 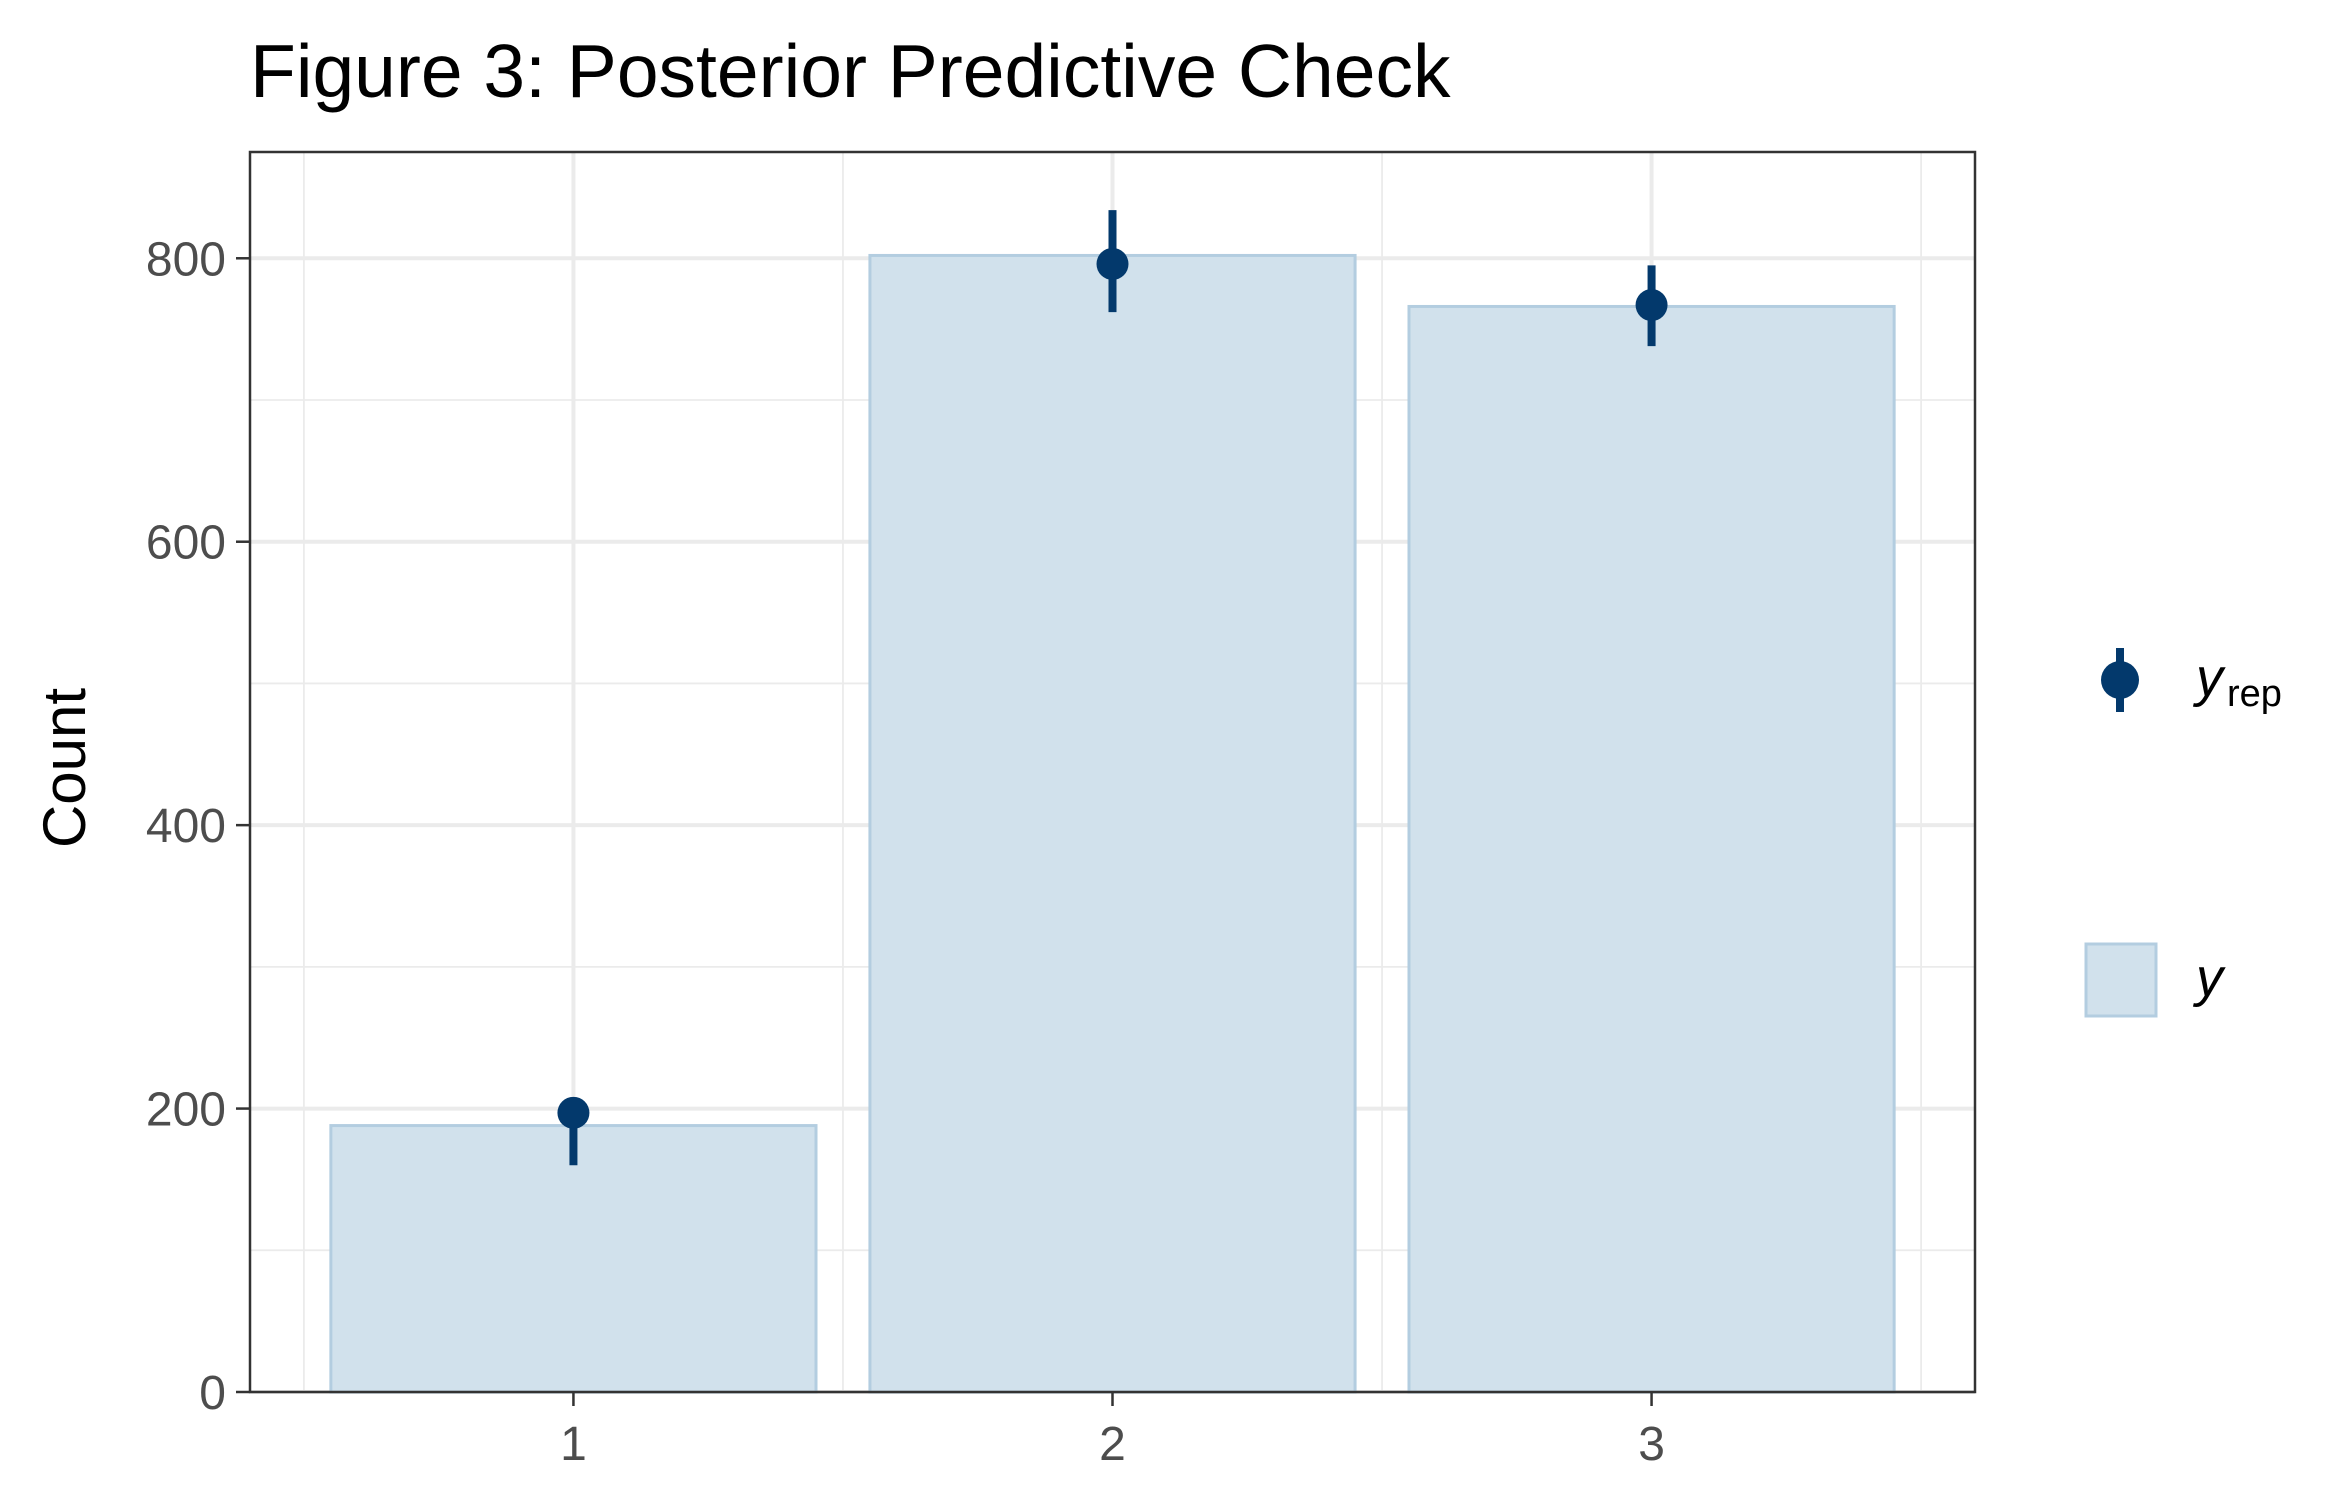 What do you see at coordinates (212, 1393) in the screenshot?
I see `y-tick-label: 0` at bounding box center [212, 1393].